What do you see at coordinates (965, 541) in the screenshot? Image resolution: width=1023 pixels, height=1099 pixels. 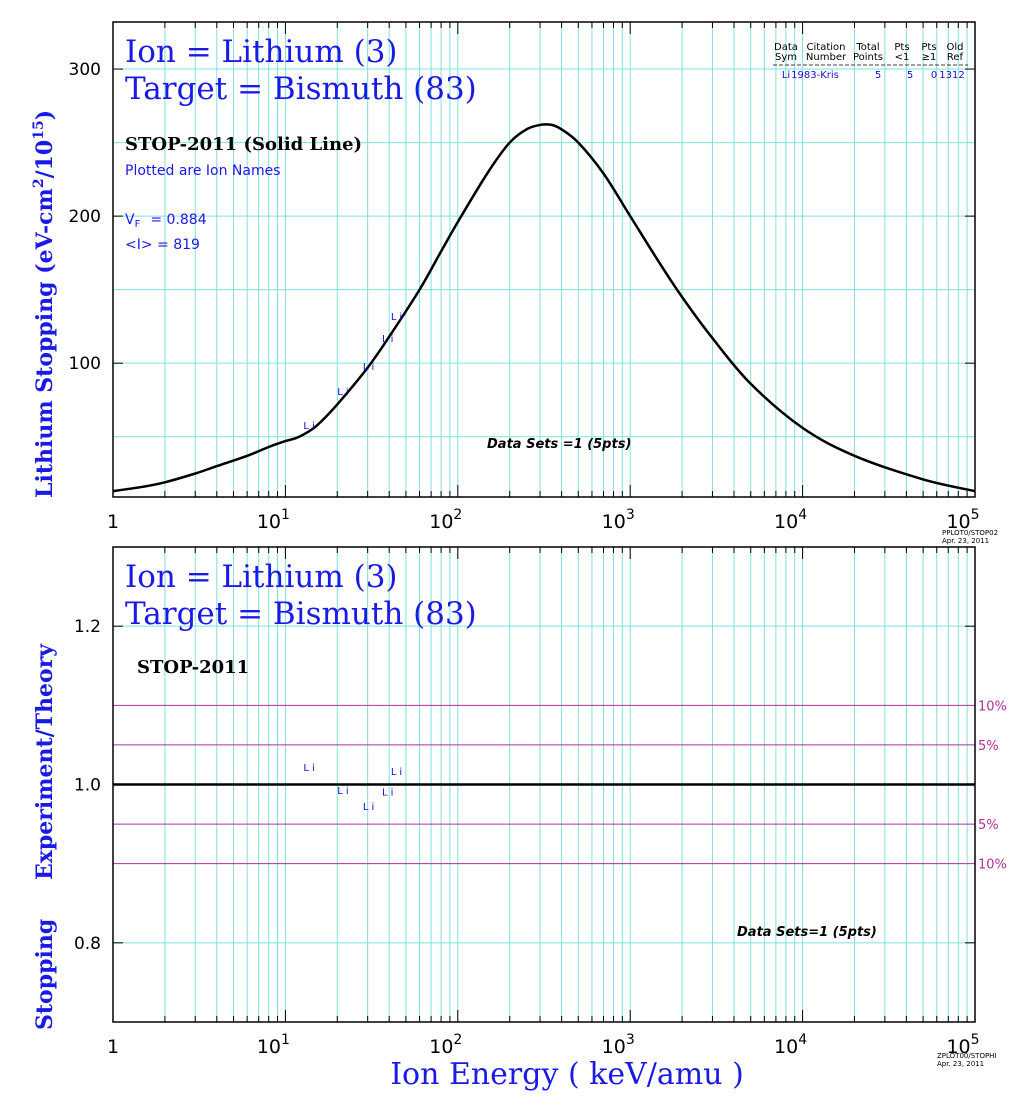 I see `top-stamp-line2: Apr. 23, 2011` at bounding box center [965, 541].